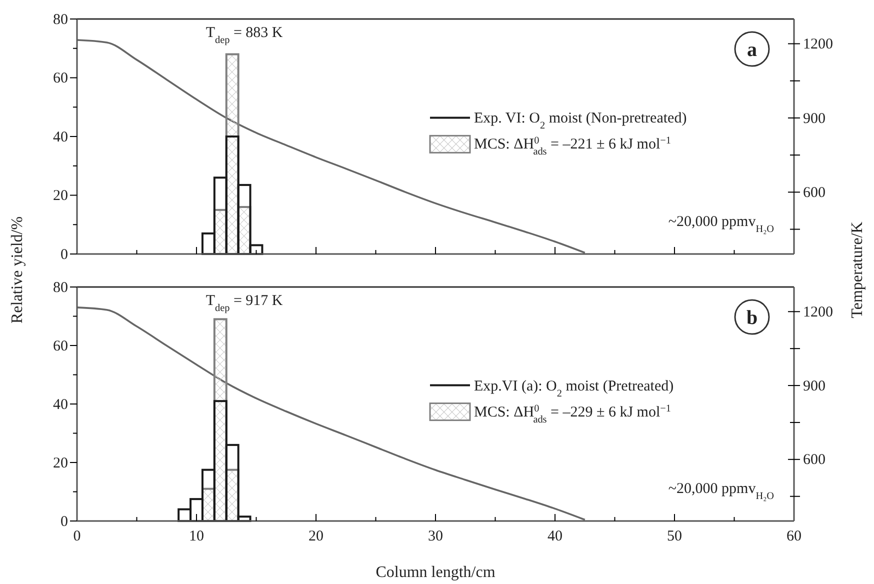  I want to click on legend-label: MCS: ΔH$^{0}$$_{ads}$ = –221 ± 6 kJ mol$^{−1}$, so click(572, 146).